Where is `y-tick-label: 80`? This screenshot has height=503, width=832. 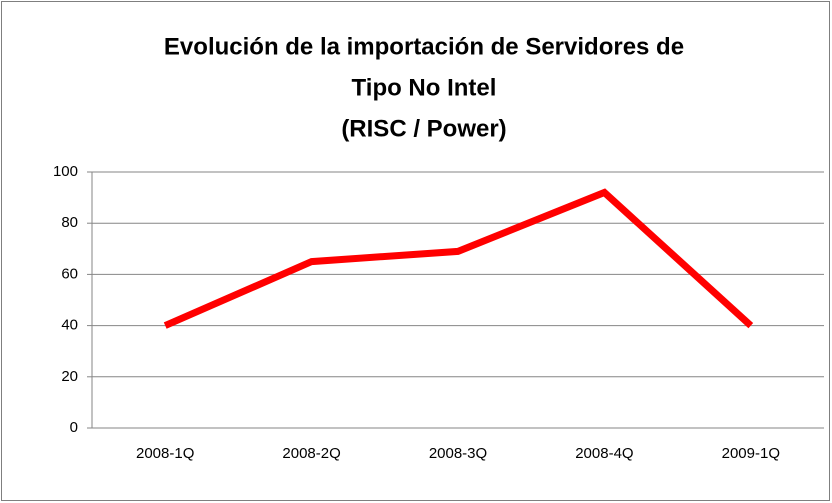
y-tick-label: 80 is located at coordinates (69, 222).